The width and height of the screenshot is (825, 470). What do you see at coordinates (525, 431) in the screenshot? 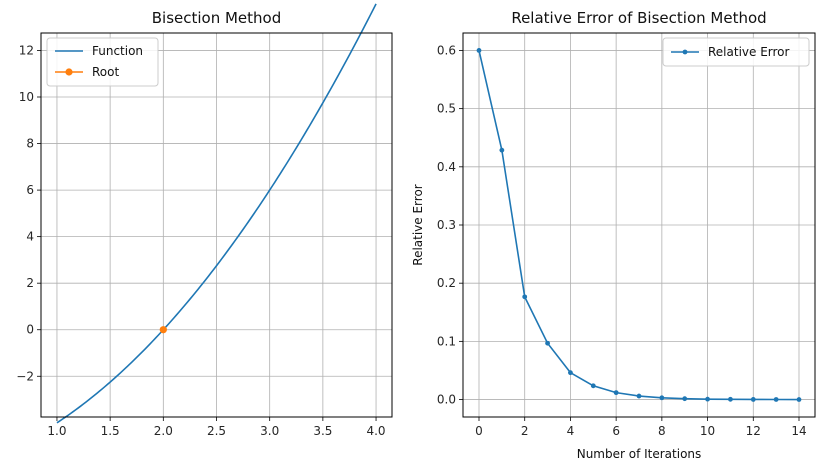
I see `x-tick-label: 2` at bounding box center [525, 431].